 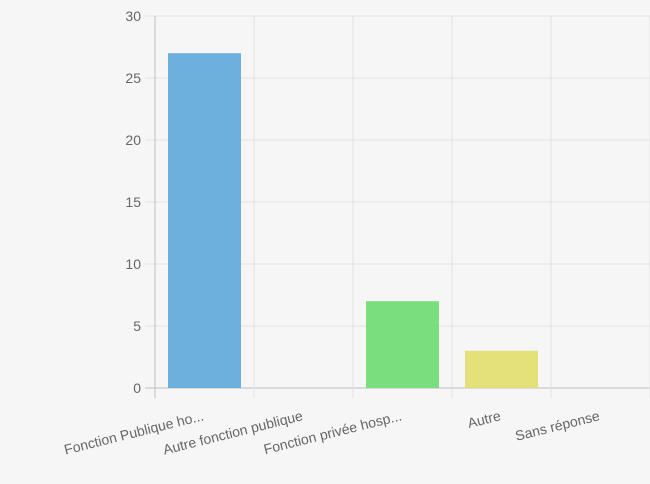 I want to click on x-tick-label: Autre, so click(x=484, y=419).